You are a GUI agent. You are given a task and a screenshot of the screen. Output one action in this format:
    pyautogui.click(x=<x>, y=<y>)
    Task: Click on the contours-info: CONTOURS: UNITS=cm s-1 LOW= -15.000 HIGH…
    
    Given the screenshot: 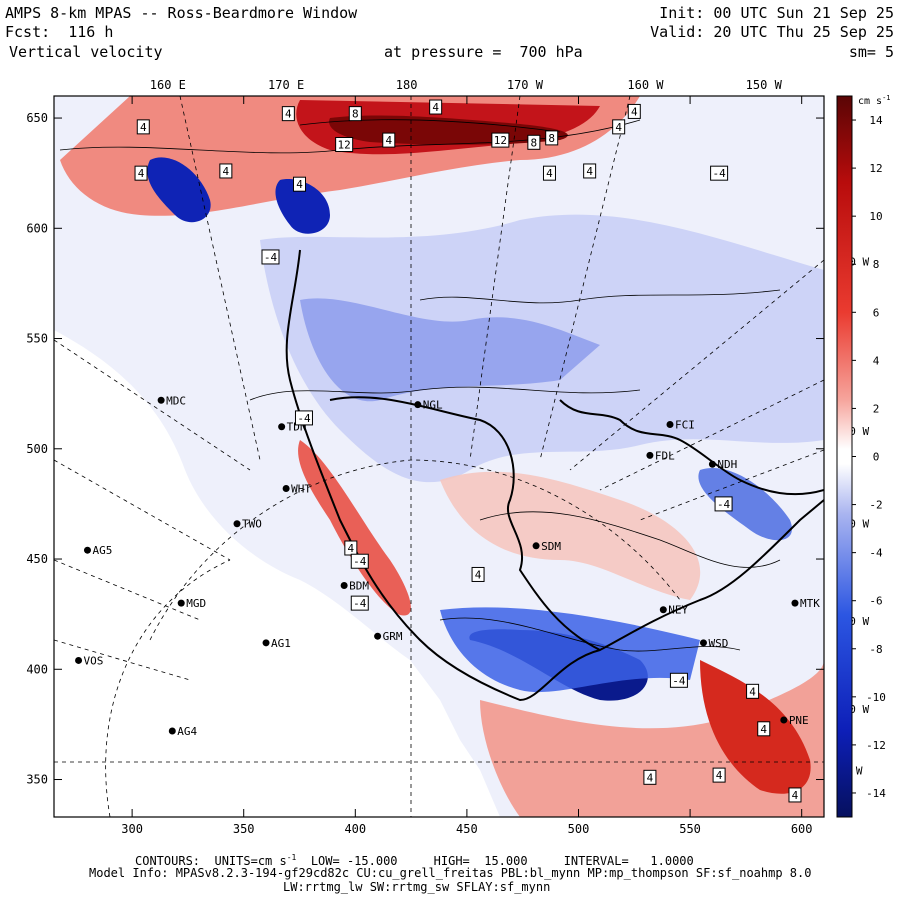 What is the action you would take?
    pyautogui.click(x=414, y=859)
    